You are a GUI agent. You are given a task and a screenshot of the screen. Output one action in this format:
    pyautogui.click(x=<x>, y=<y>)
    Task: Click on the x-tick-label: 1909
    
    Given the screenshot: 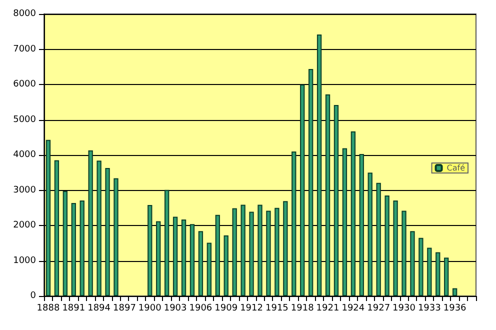 What is the action you would take?
    pyautogui.click(x=226, y=309)
    